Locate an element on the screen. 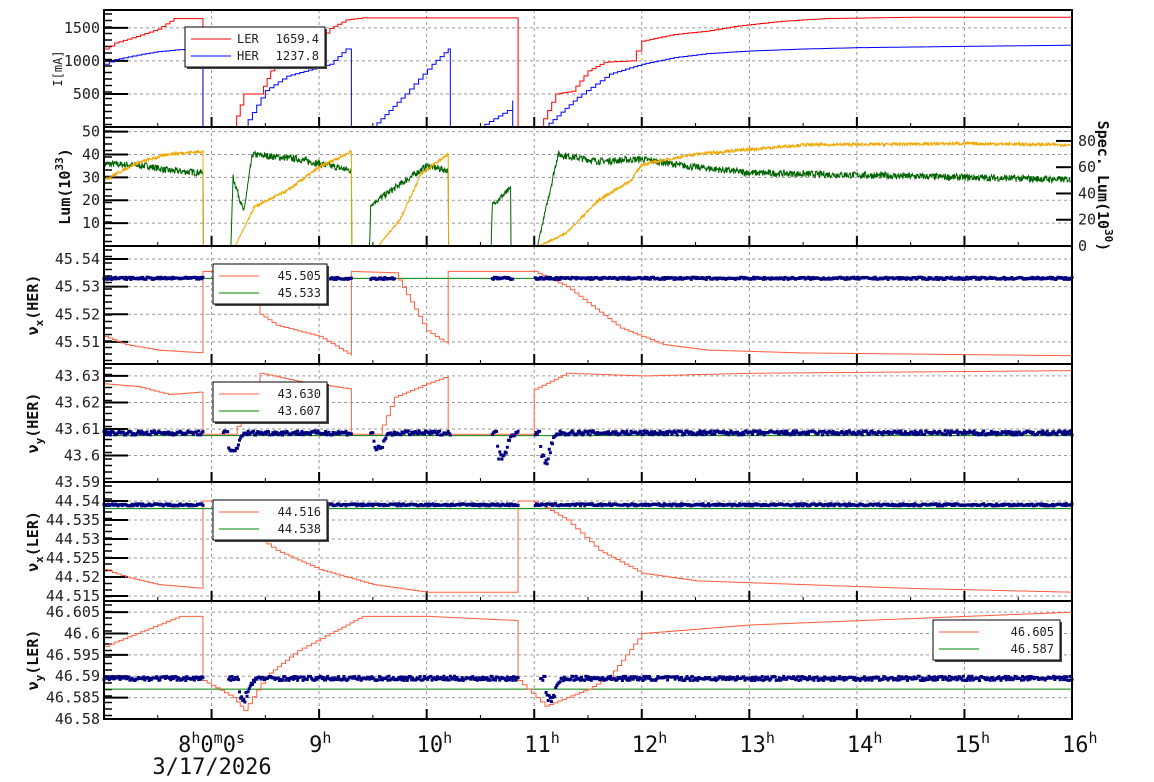 This screenshot has width=1154, height=782. series-line-her is located at coordinates (588, 86).